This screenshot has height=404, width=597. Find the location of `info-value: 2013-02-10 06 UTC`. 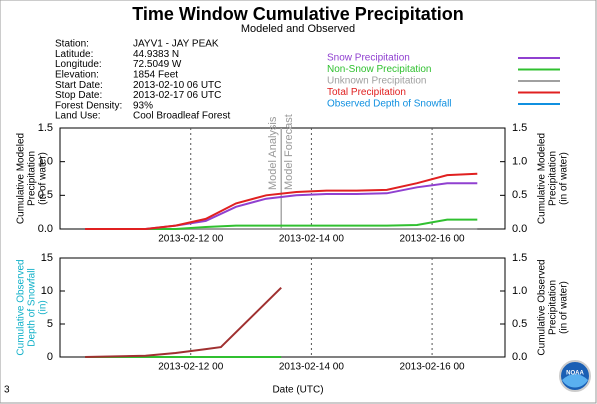

info-value: 2013-02-10 06 UTC is located at coordinates (177, 85).